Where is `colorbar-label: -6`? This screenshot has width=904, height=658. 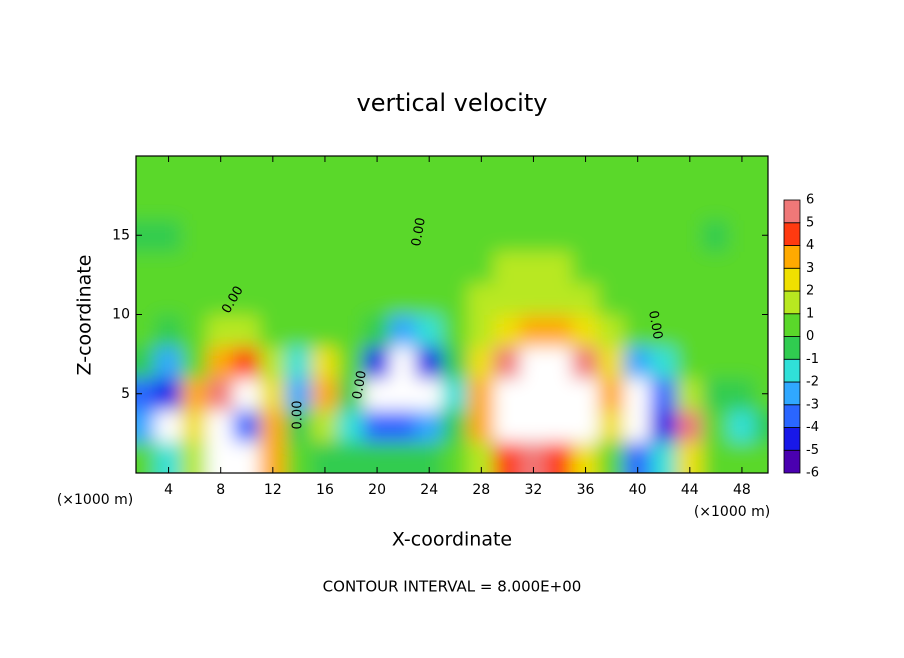
colorbar-label: -6 is located at coordinates (812, 473).